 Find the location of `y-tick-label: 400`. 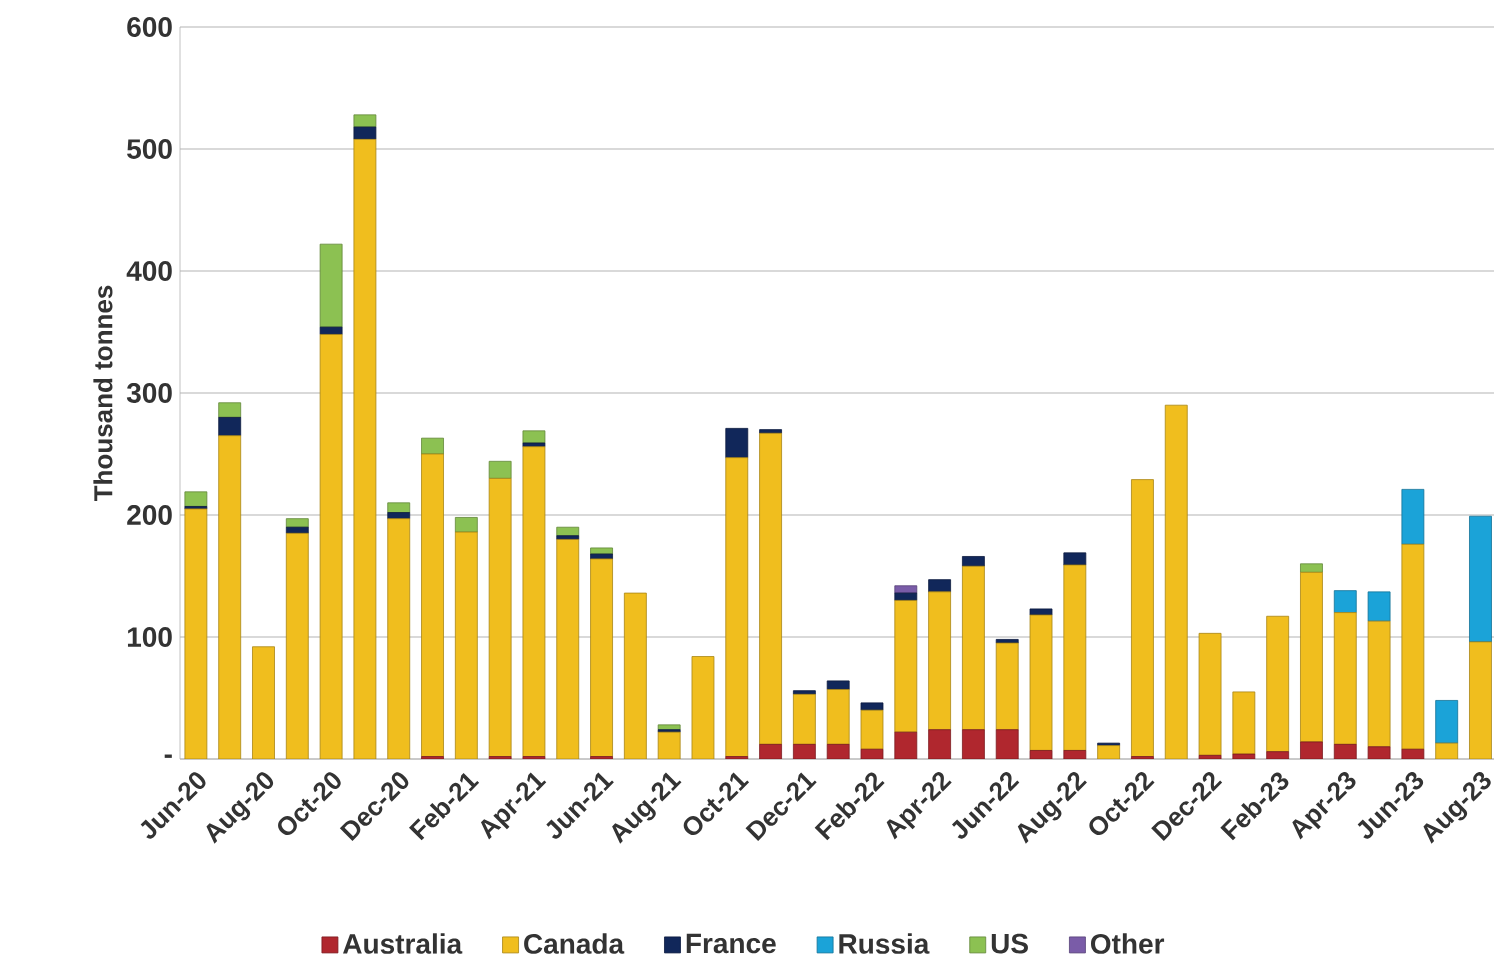

y-tick-label: 400 is located at coordinates (149, 271).